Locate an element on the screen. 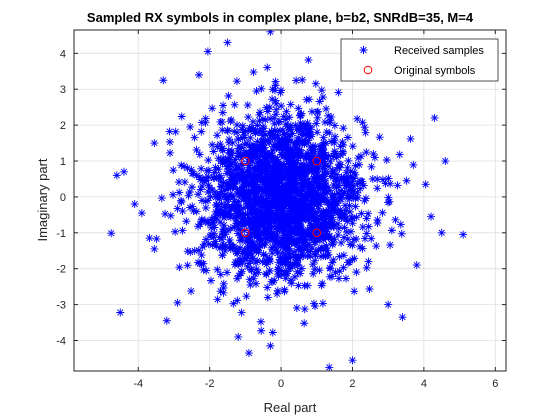 This screenshot has height=420, width=560. x-tick-label: -2 is located at coordinates (210, 384).